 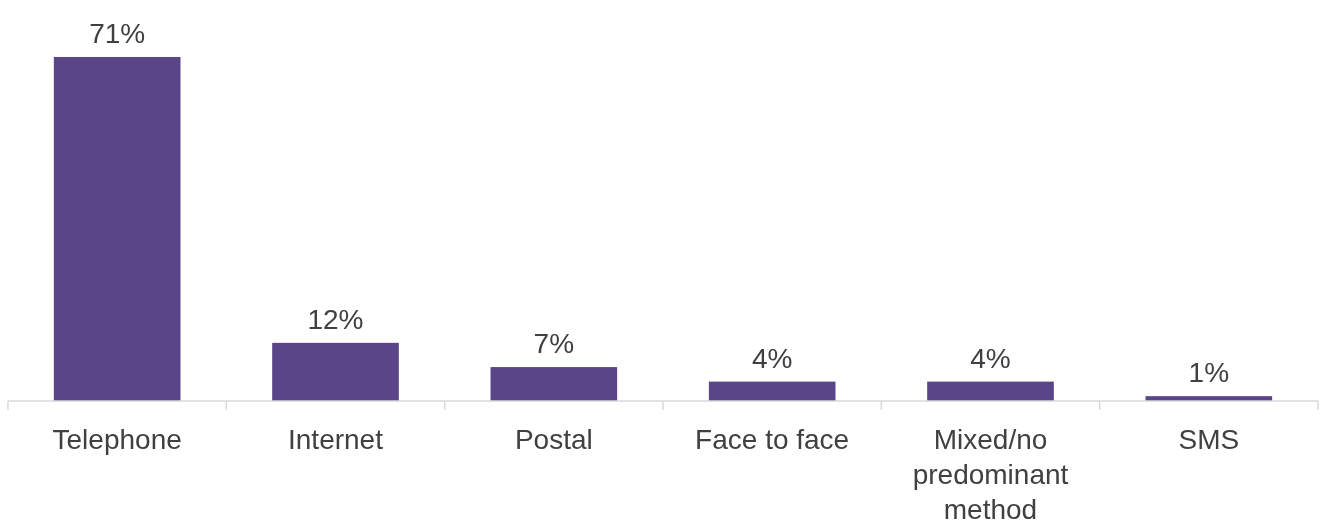 What do you see at coordinates (1209, 373) in the screenshot?
I see `data-label: 1%` at bounding box center [1209, 373].